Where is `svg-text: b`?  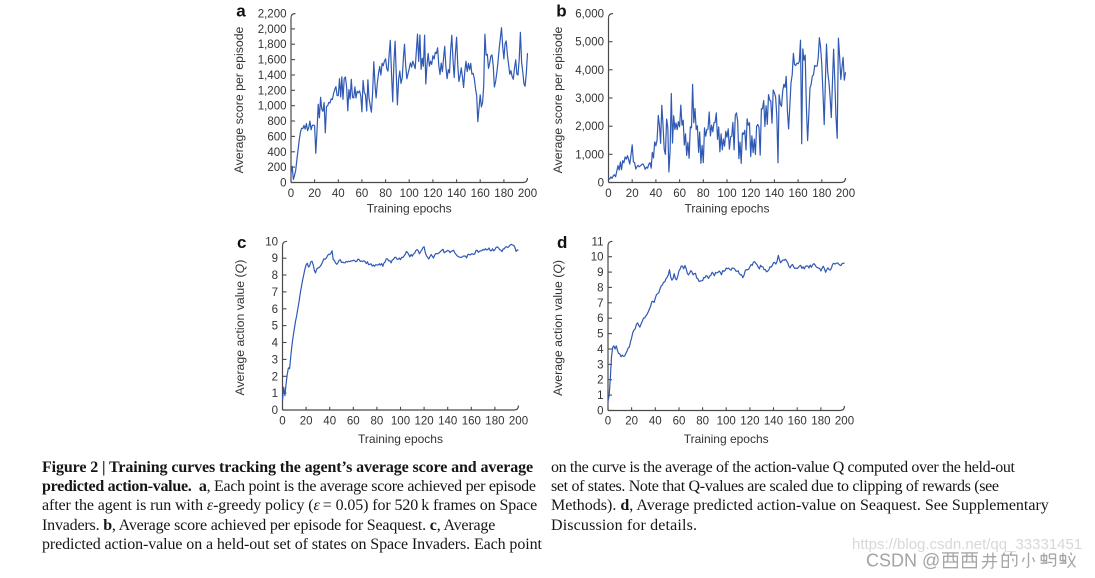 svg-text: b is located at coordinates (561, 10).